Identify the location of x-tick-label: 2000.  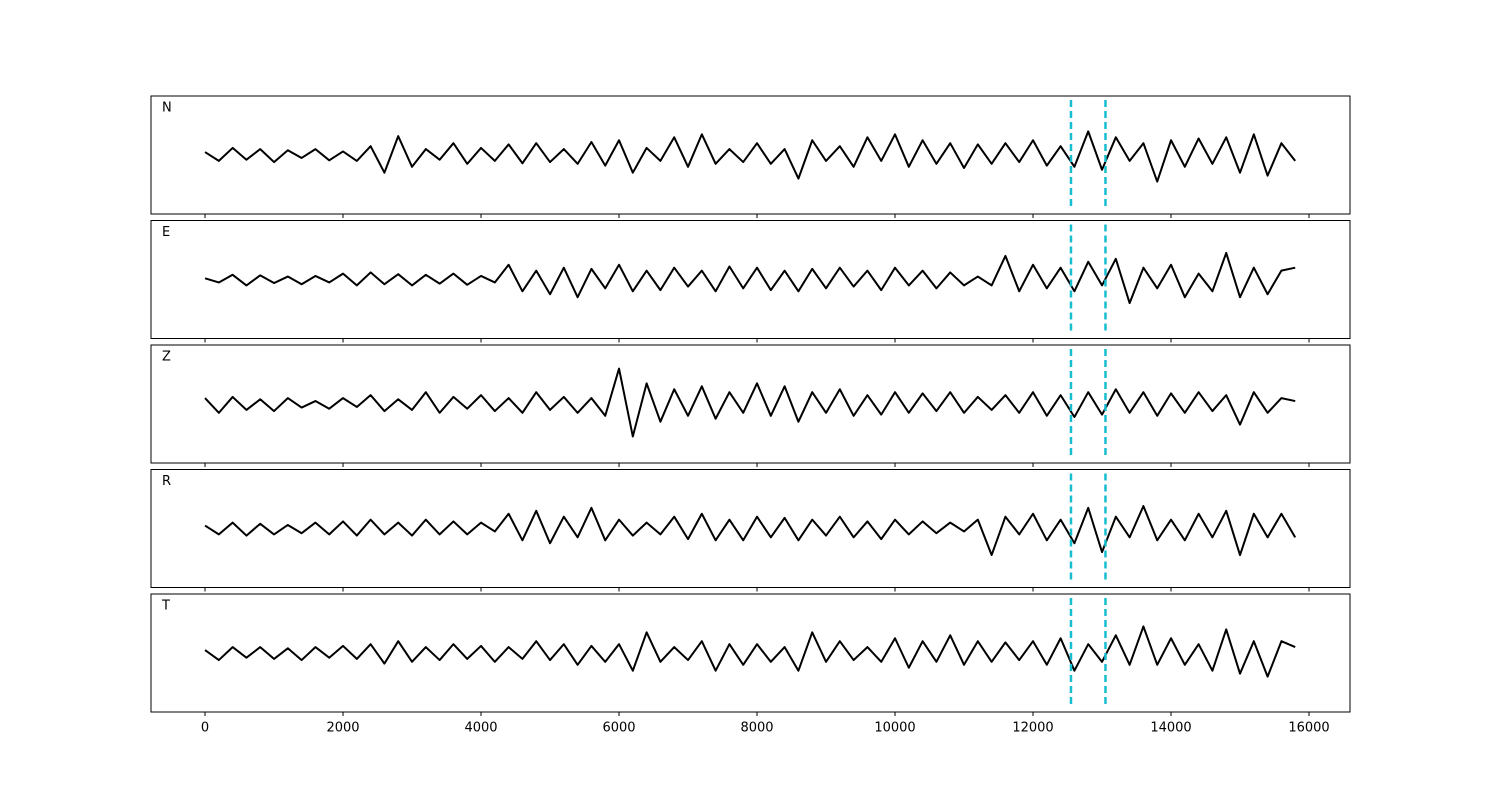
(342, 728).